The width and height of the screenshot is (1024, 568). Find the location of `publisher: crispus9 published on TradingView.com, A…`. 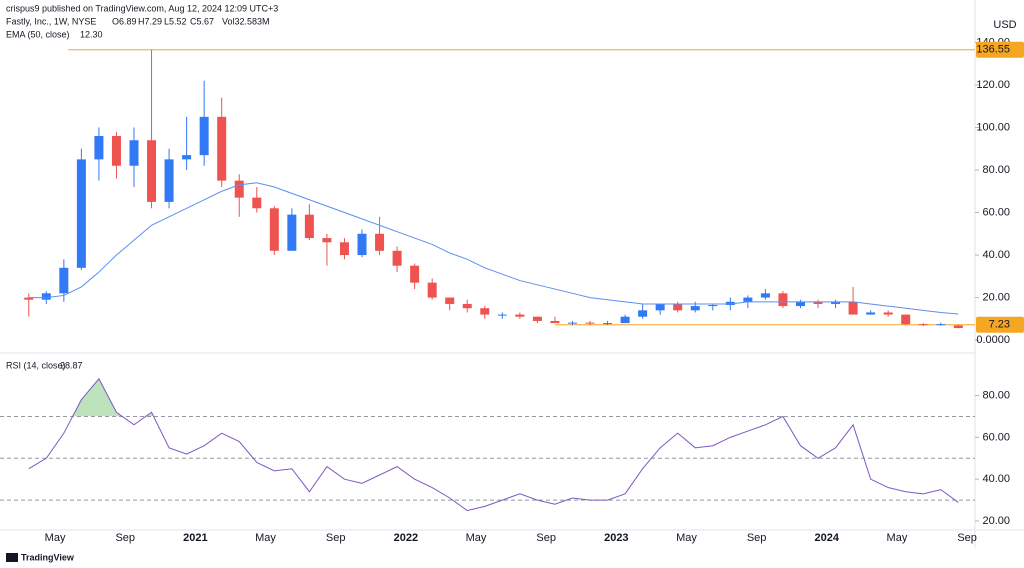

publisher: crispus9 published on TradingView.com, A… is located at coordinates (142, 8).